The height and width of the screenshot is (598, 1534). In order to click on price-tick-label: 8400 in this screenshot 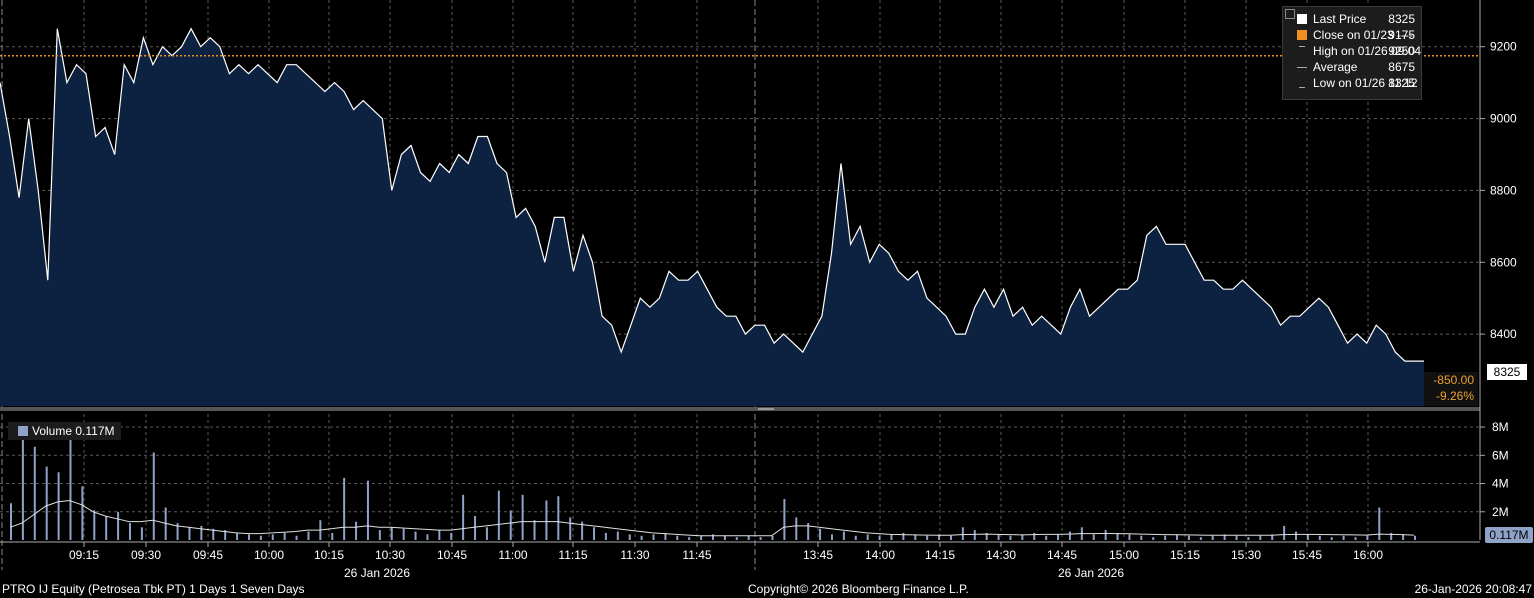, I will do `click(1503, 334)`.